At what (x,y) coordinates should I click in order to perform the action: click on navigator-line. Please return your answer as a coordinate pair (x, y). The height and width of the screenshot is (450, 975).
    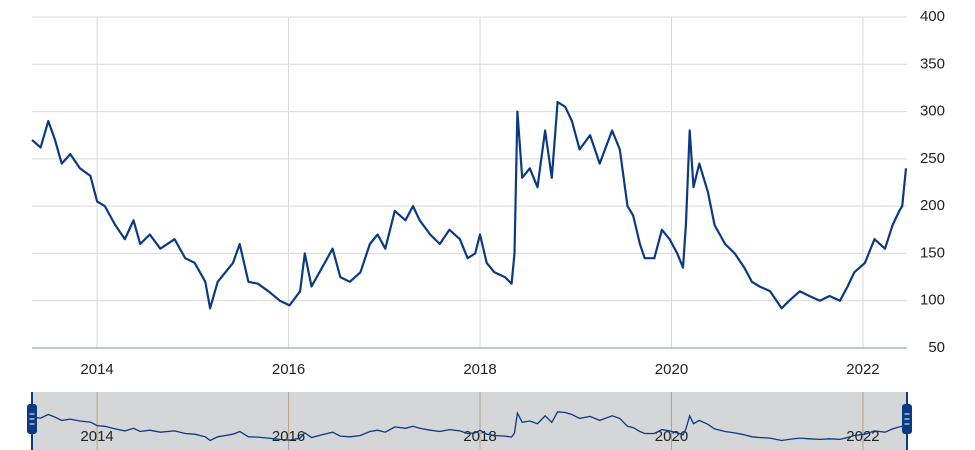
    Looking at the image, I should click on (469, 426).